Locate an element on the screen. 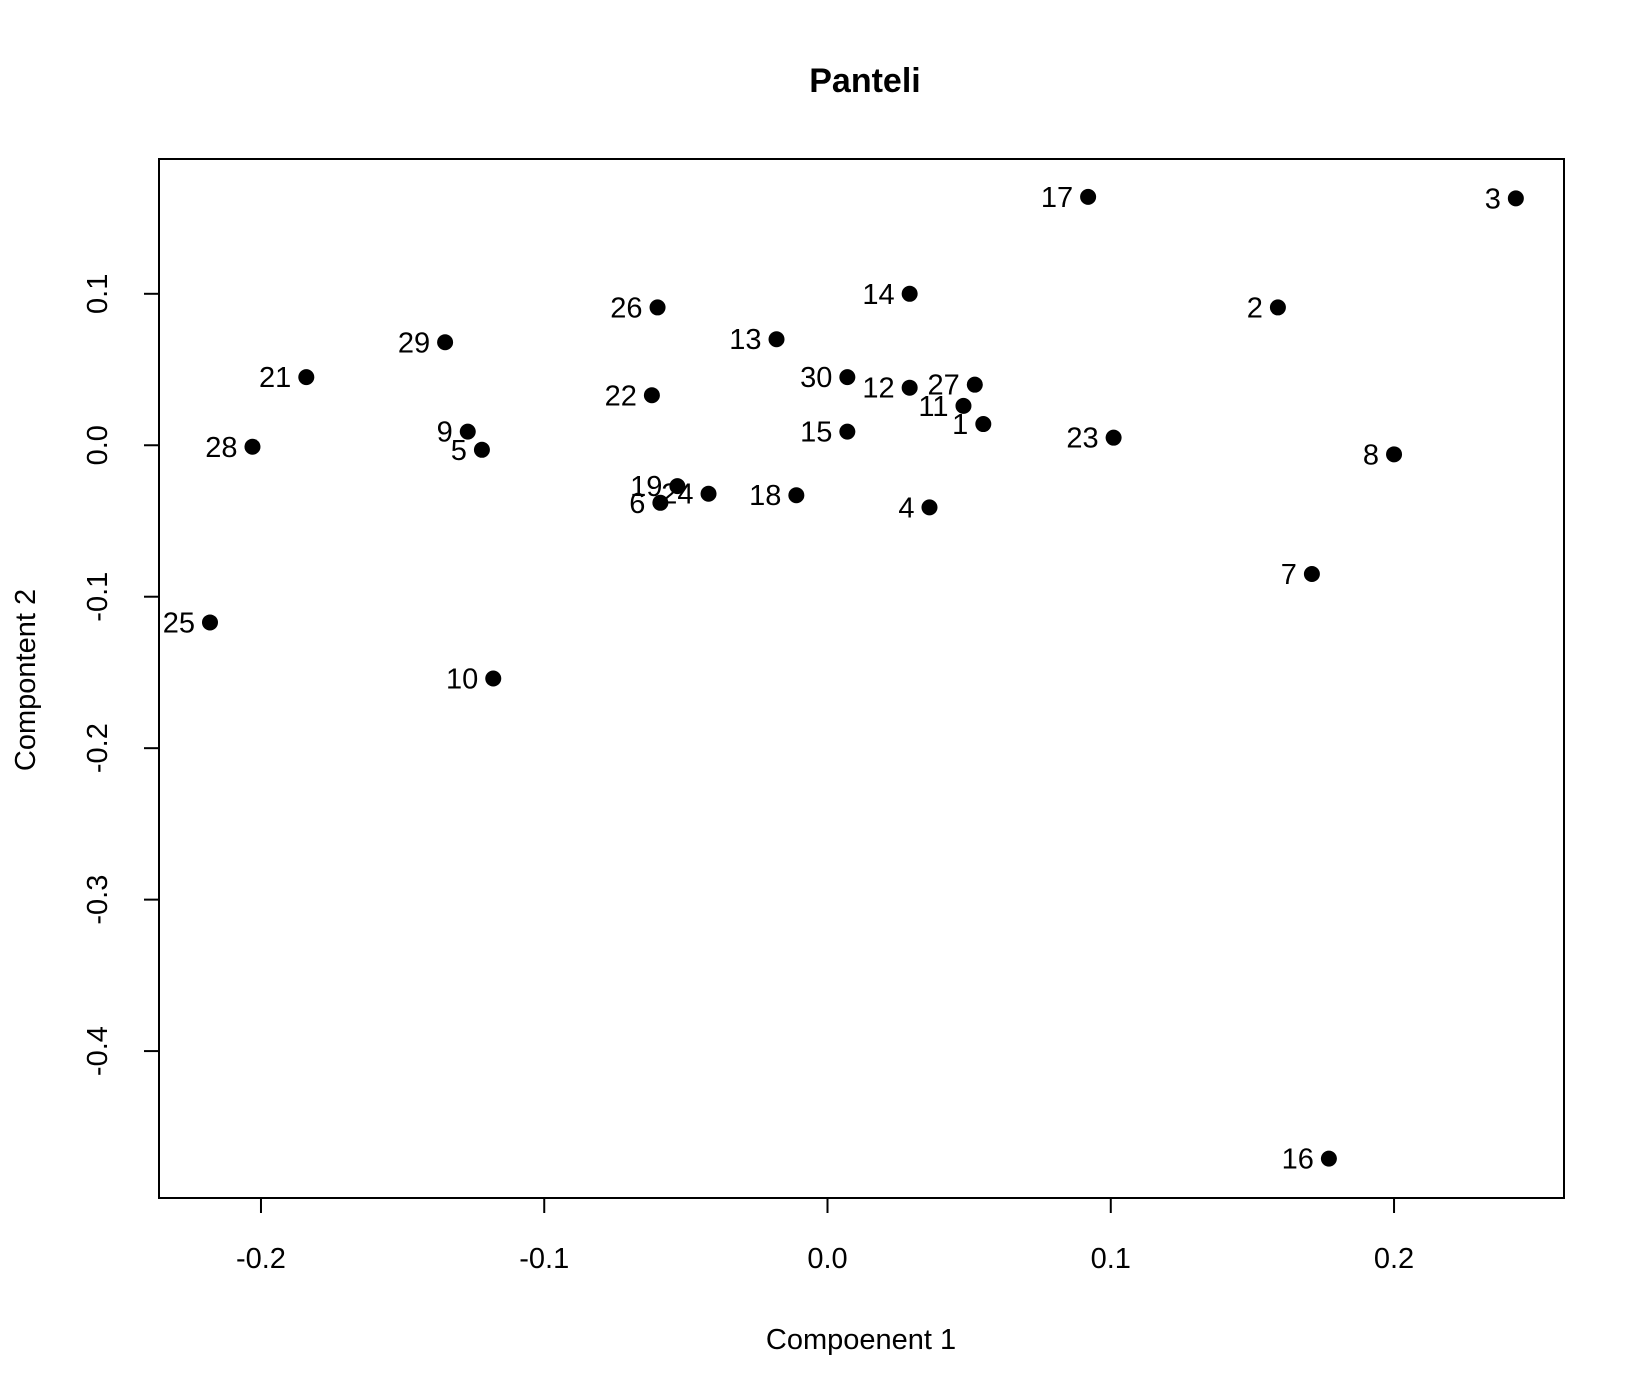  data-point-label: 2 is located at coordinates (1255, 308).